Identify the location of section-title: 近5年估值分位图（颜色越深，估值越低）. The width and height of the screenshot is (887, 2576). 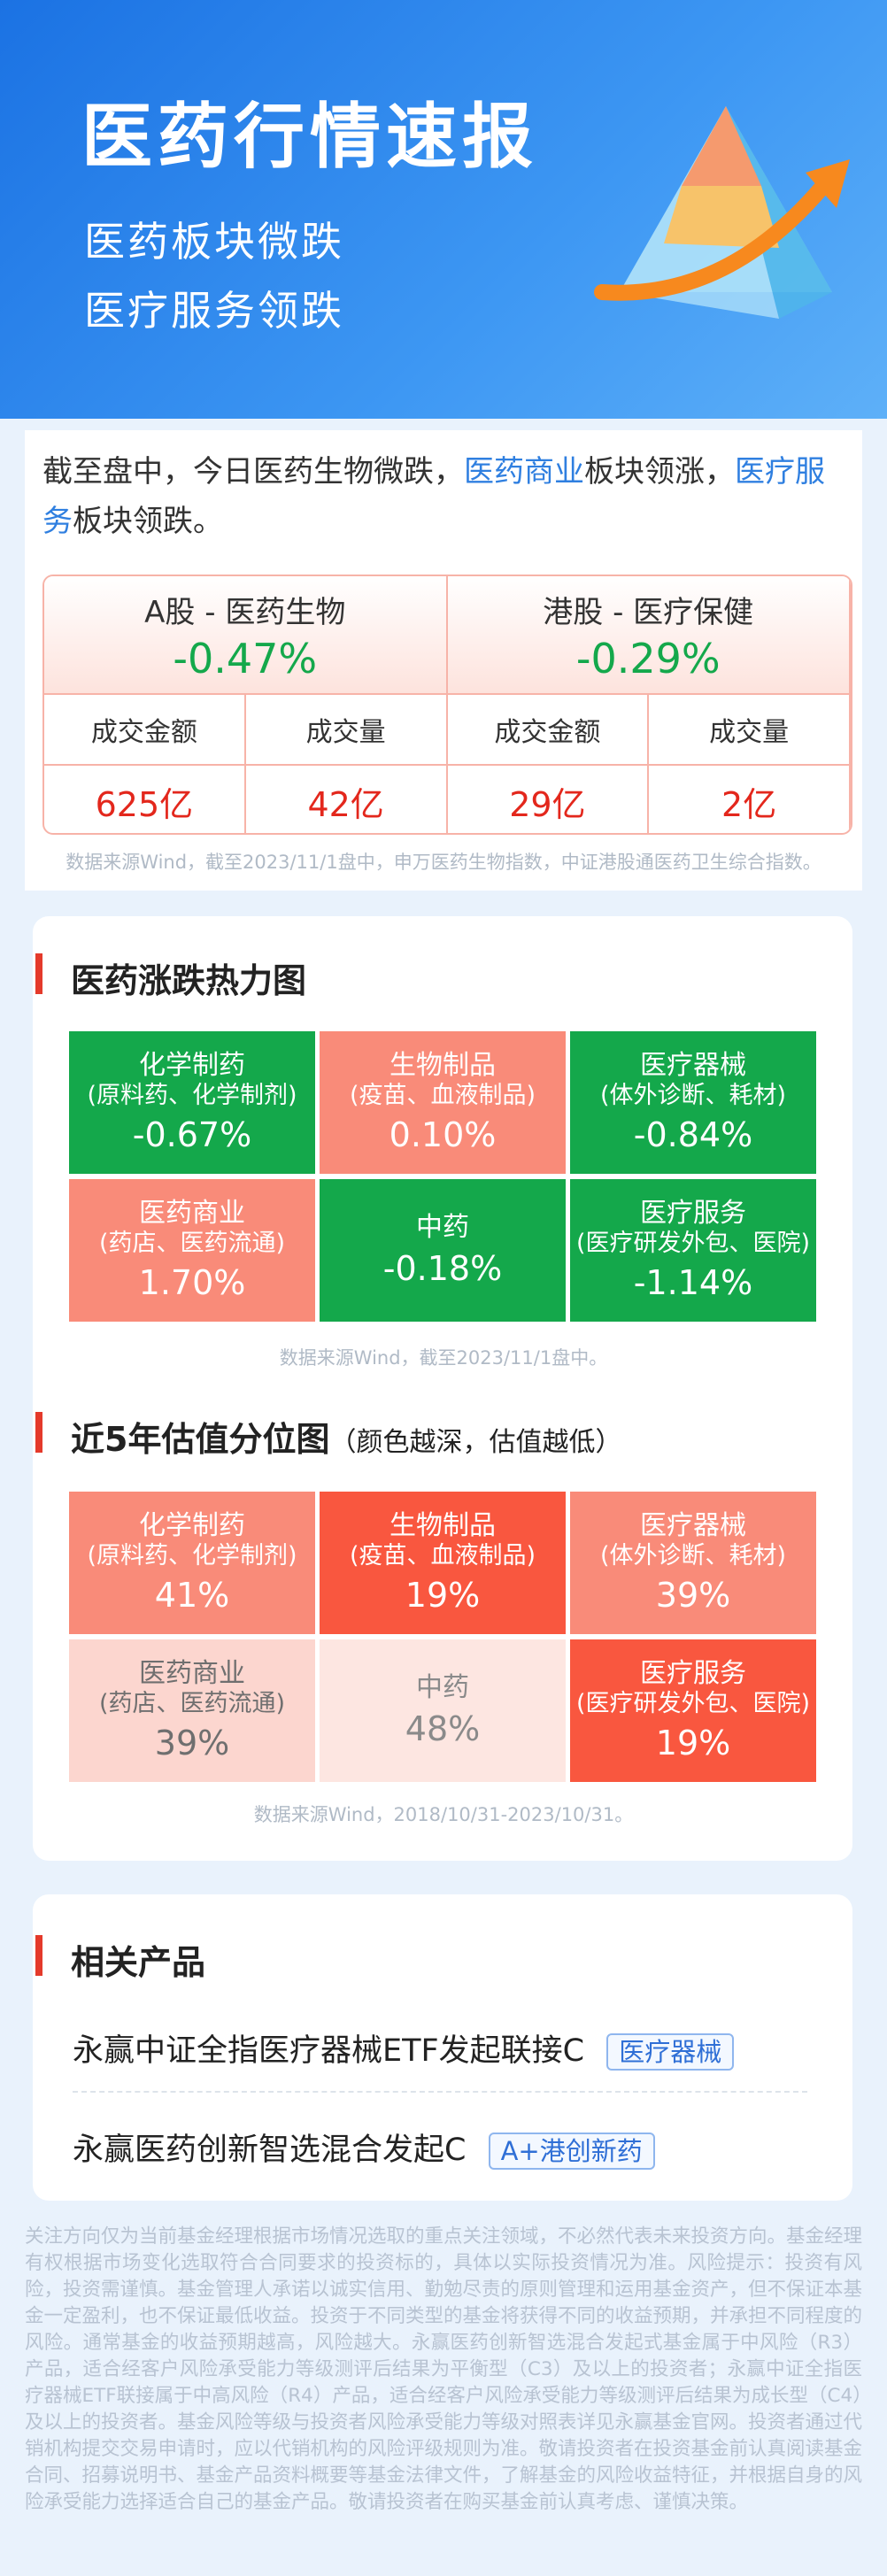
(346, 1436).